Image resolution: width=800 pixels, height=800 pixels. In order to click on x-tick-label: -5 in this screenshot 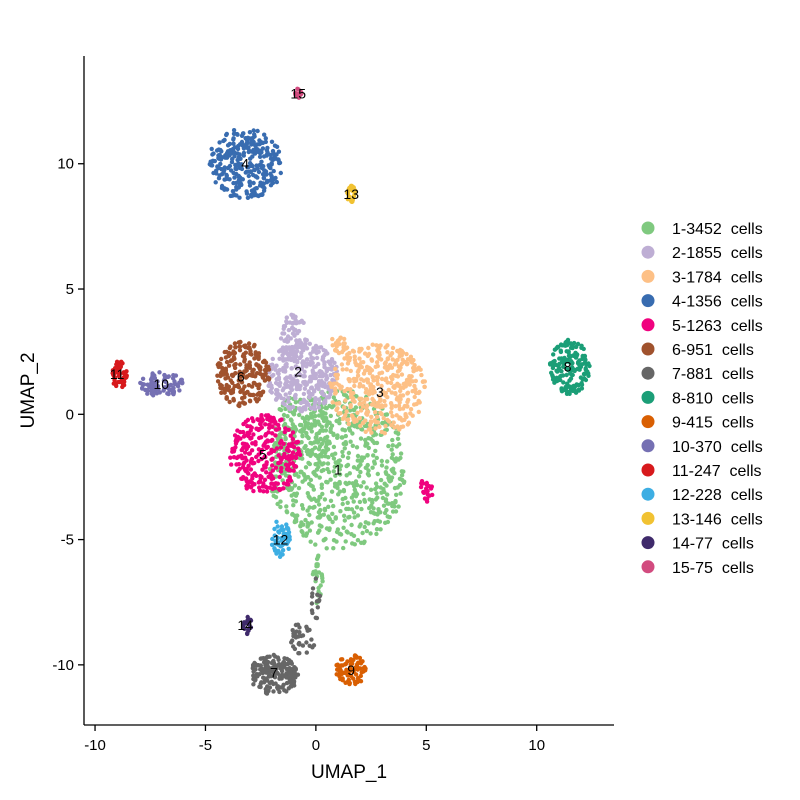, I will do `click(205, 745)`.